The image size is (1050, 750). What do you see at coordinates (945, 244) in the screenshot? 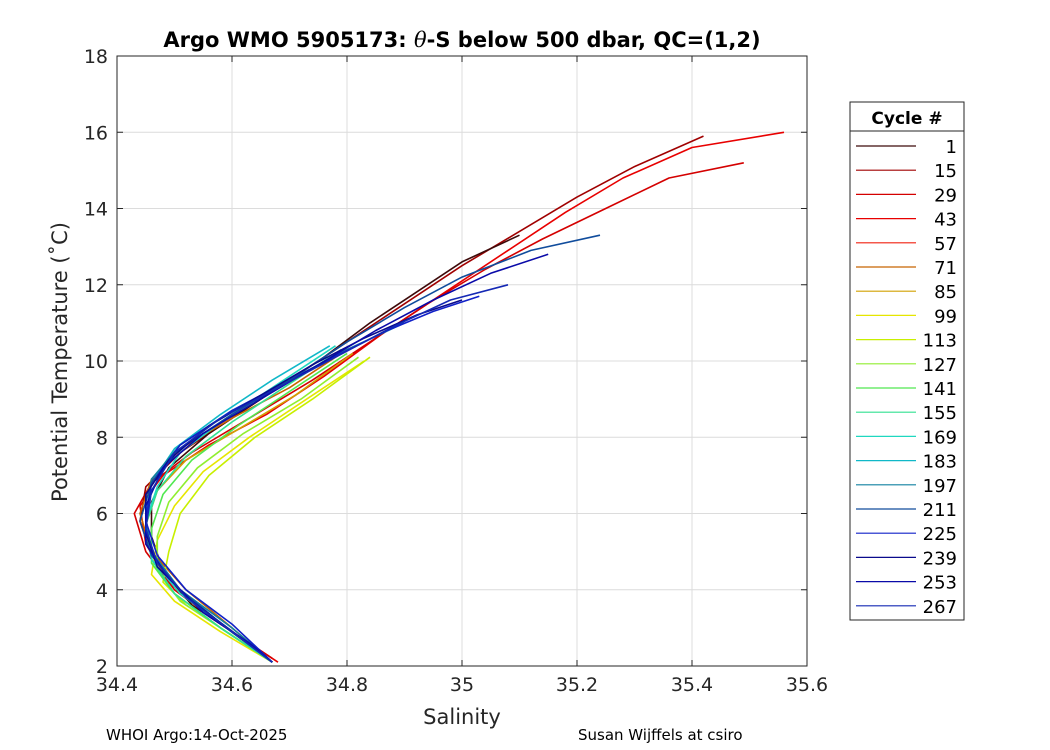
I see `legend-label: 57` at bounding box center [945, 244].